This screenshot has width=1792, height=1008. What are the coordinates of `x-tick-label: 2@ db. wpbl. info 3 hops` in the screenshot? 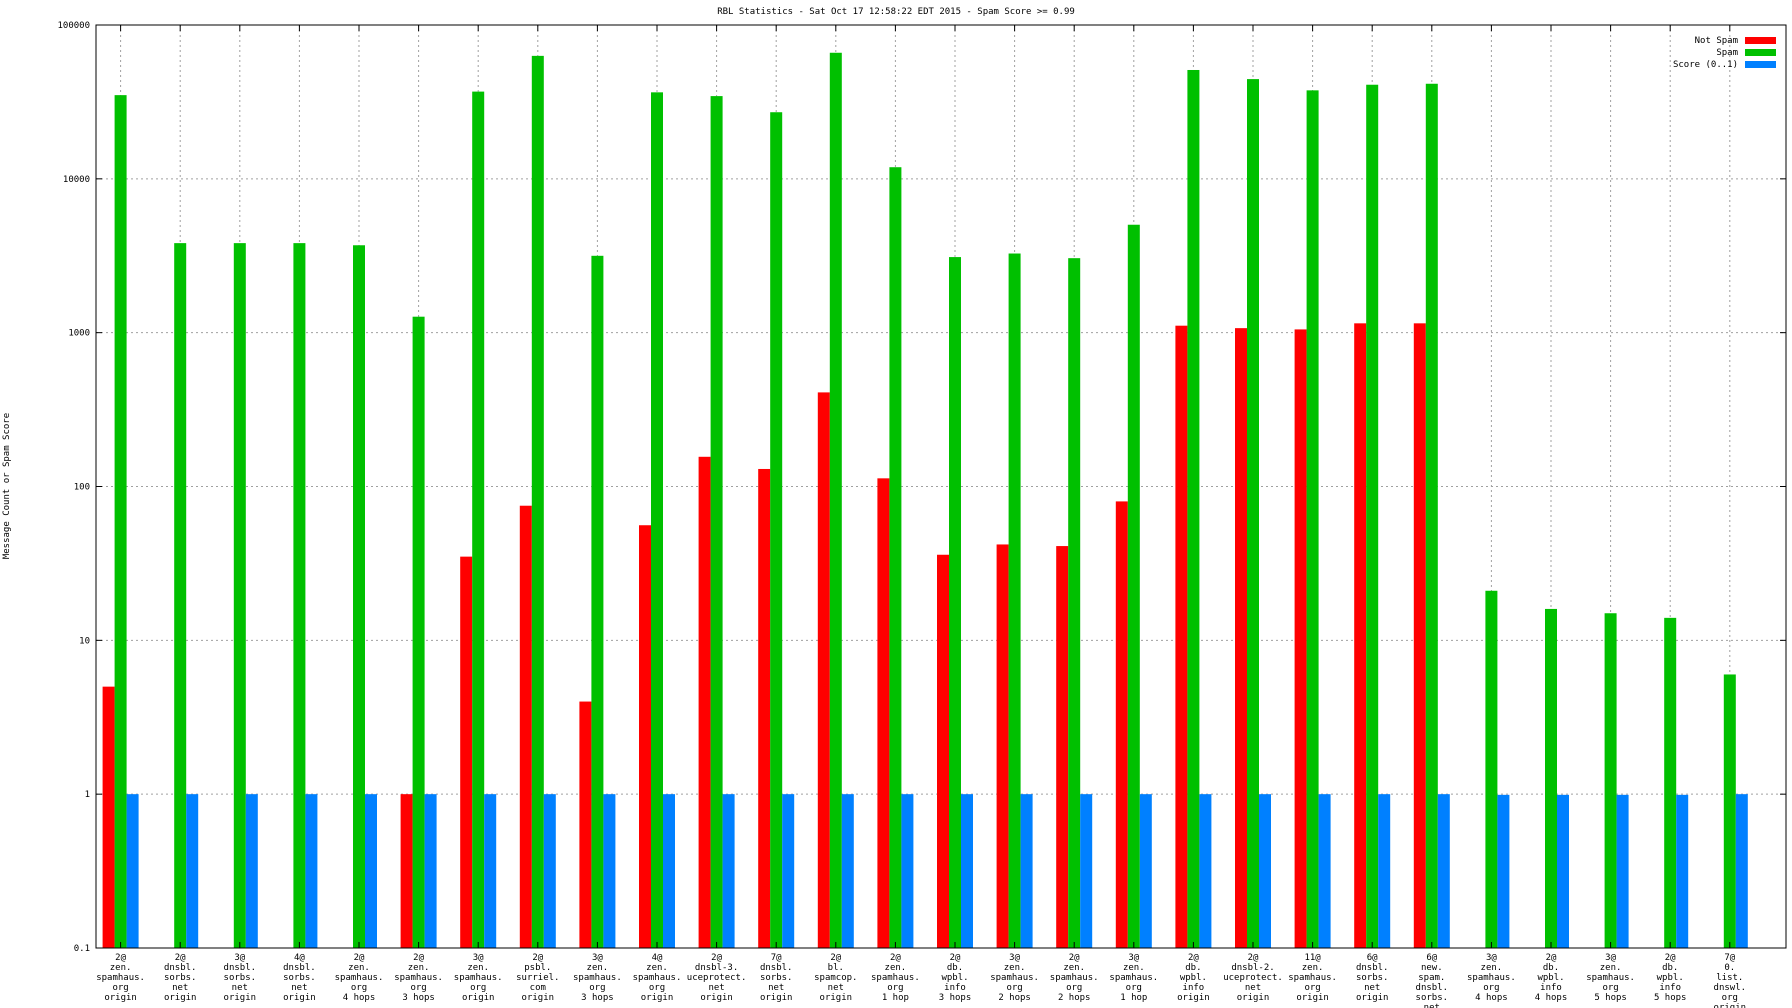 It's located at (955, 978).